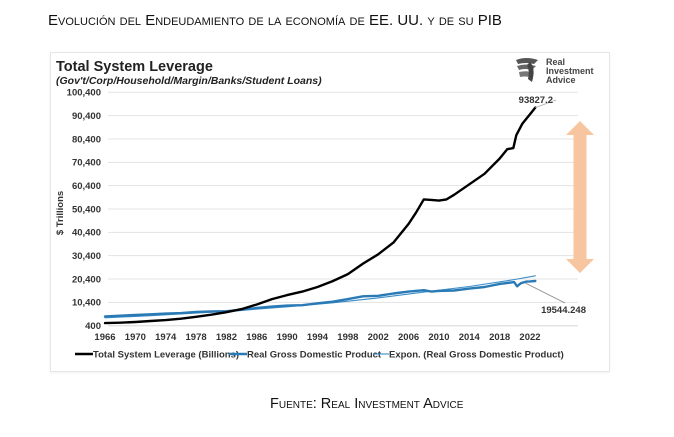 The image size is (674, 437). Describe the element at coordinates (104, 337) in the screenshot. I see `x-tick-label: 1966` at that location.